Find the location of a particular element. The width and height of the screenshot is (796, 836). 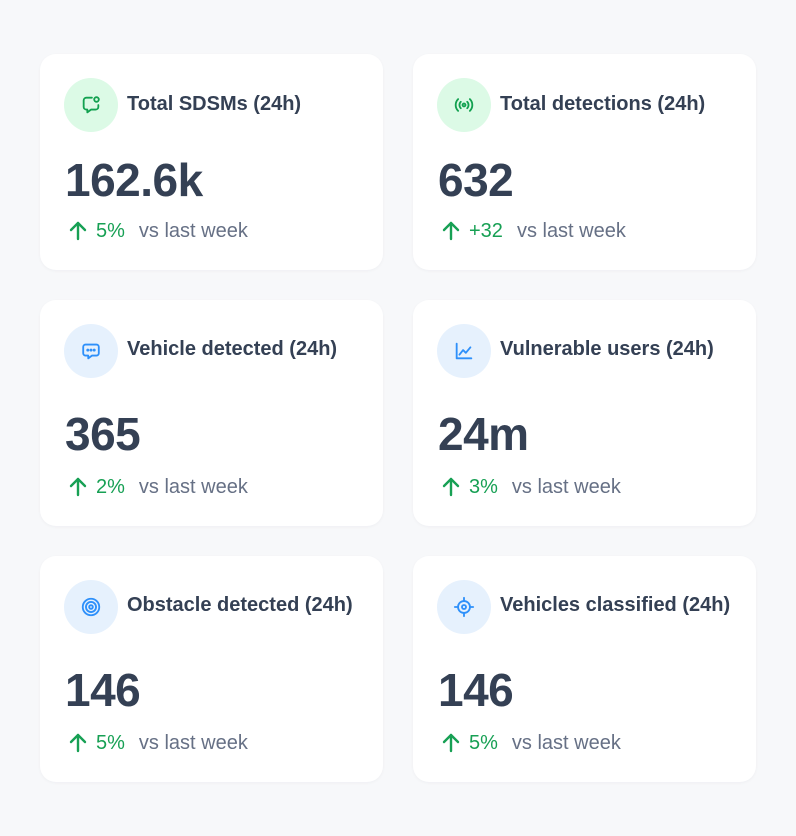

stat-card-header: Vehicle detected (24h) is located at coordinates (211, 351).